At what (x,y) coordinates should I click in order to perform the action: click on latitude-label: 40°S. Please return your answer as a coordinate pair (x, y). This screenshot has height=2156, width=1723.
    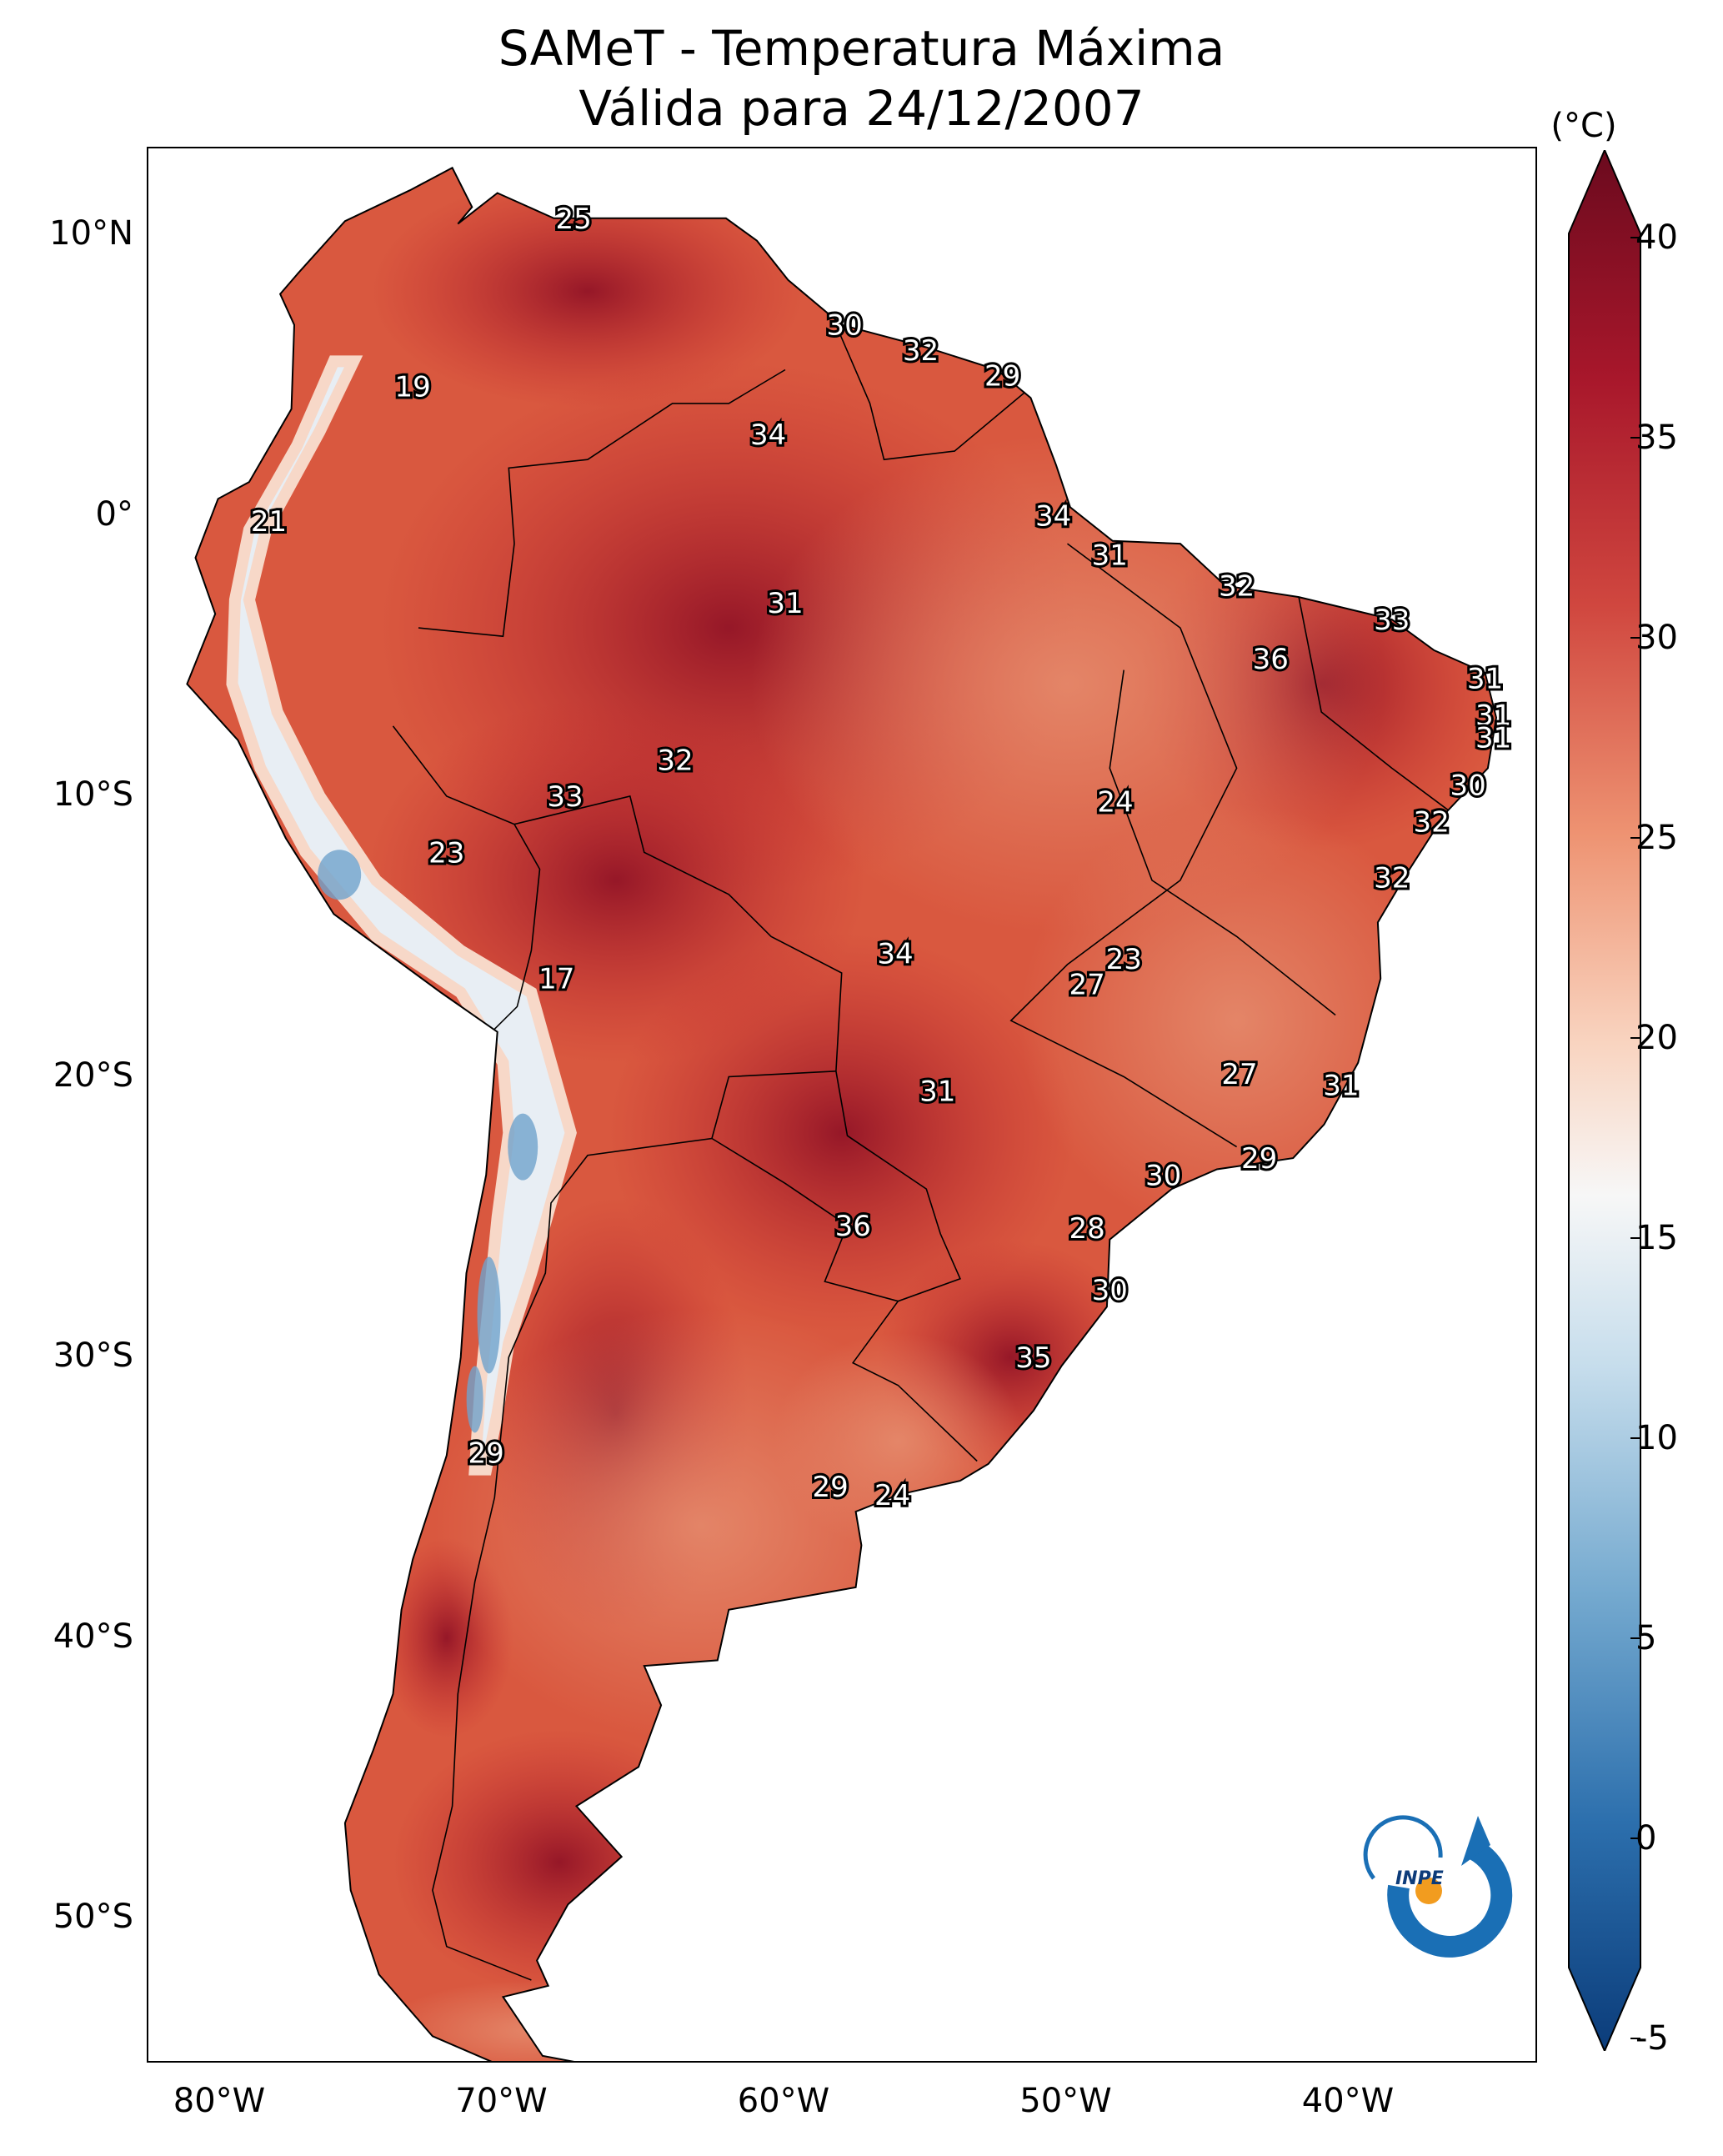
    Looking at the image, I should click on (93, 1636).